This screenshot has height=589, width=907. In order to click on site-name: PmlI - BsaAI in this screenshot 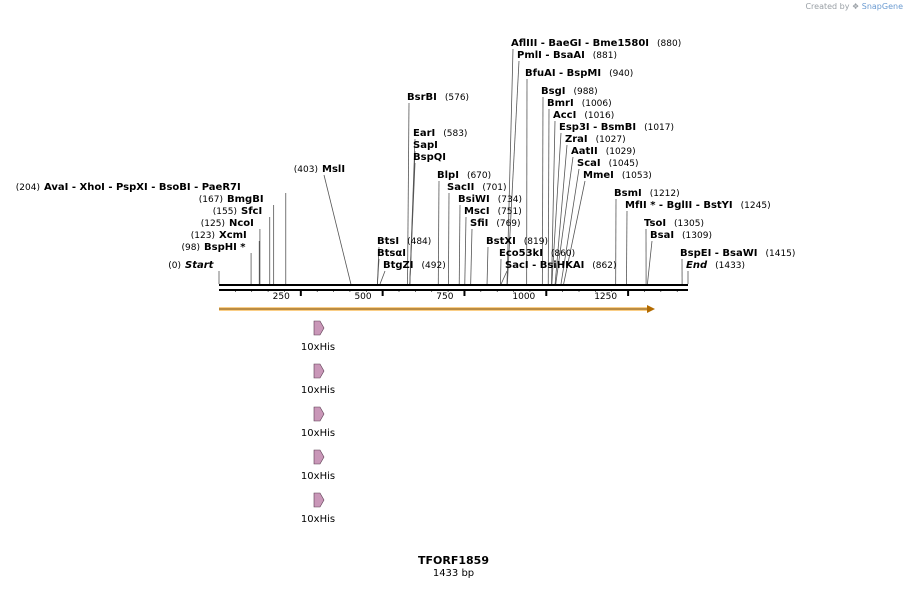, I will do `click(551, 55)`.